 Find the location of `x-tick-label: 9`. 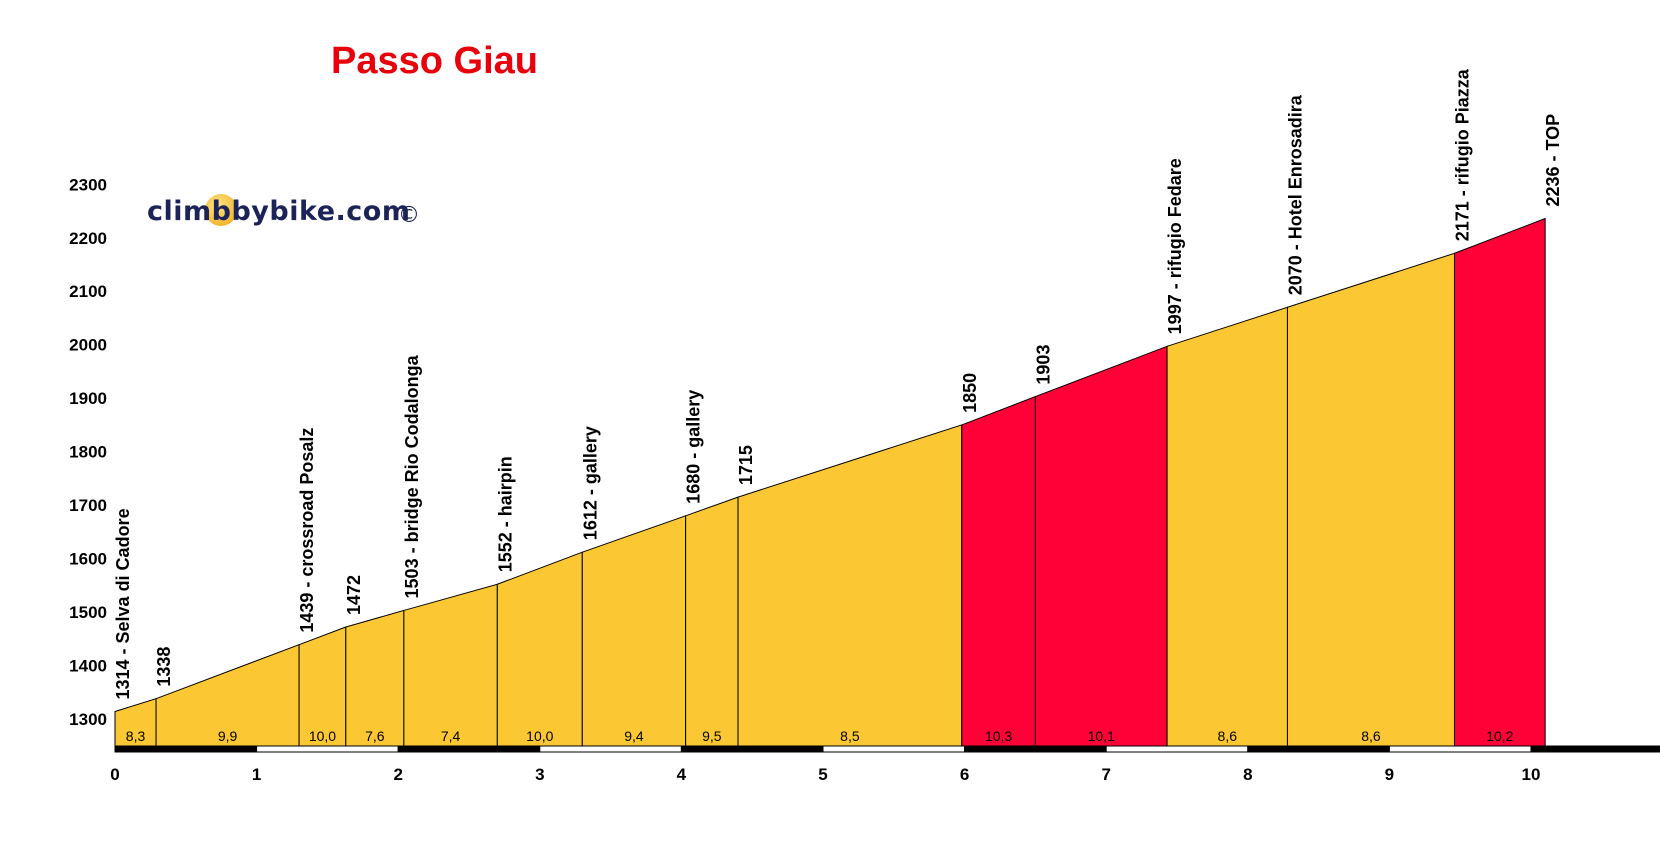

x-tick-label: 9 is located at coordinates (1389, 774).